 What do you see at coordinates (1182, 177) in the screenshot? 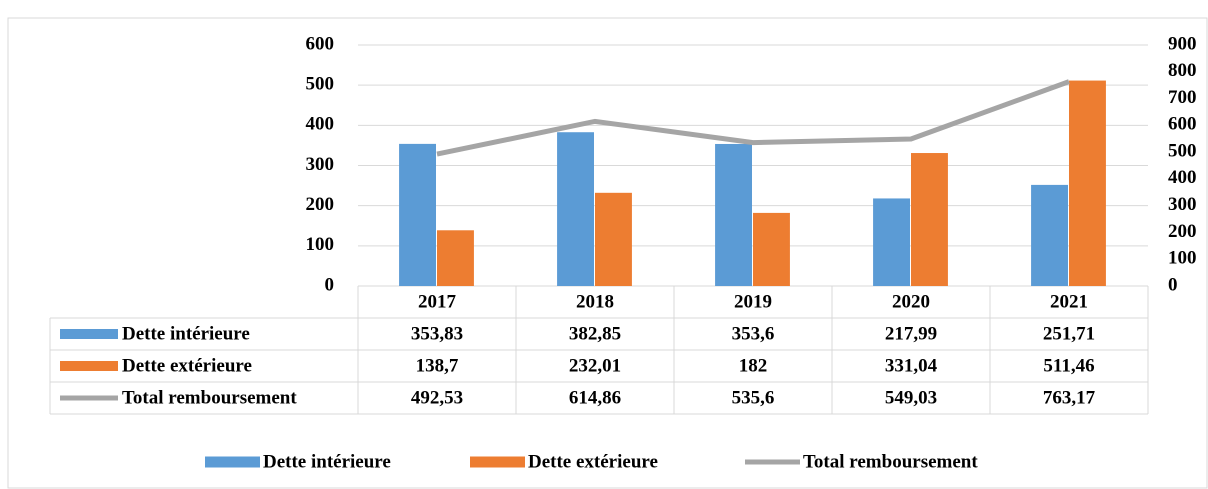
I see `y2-tick-label: 400` at bounding box center [1182, 177].